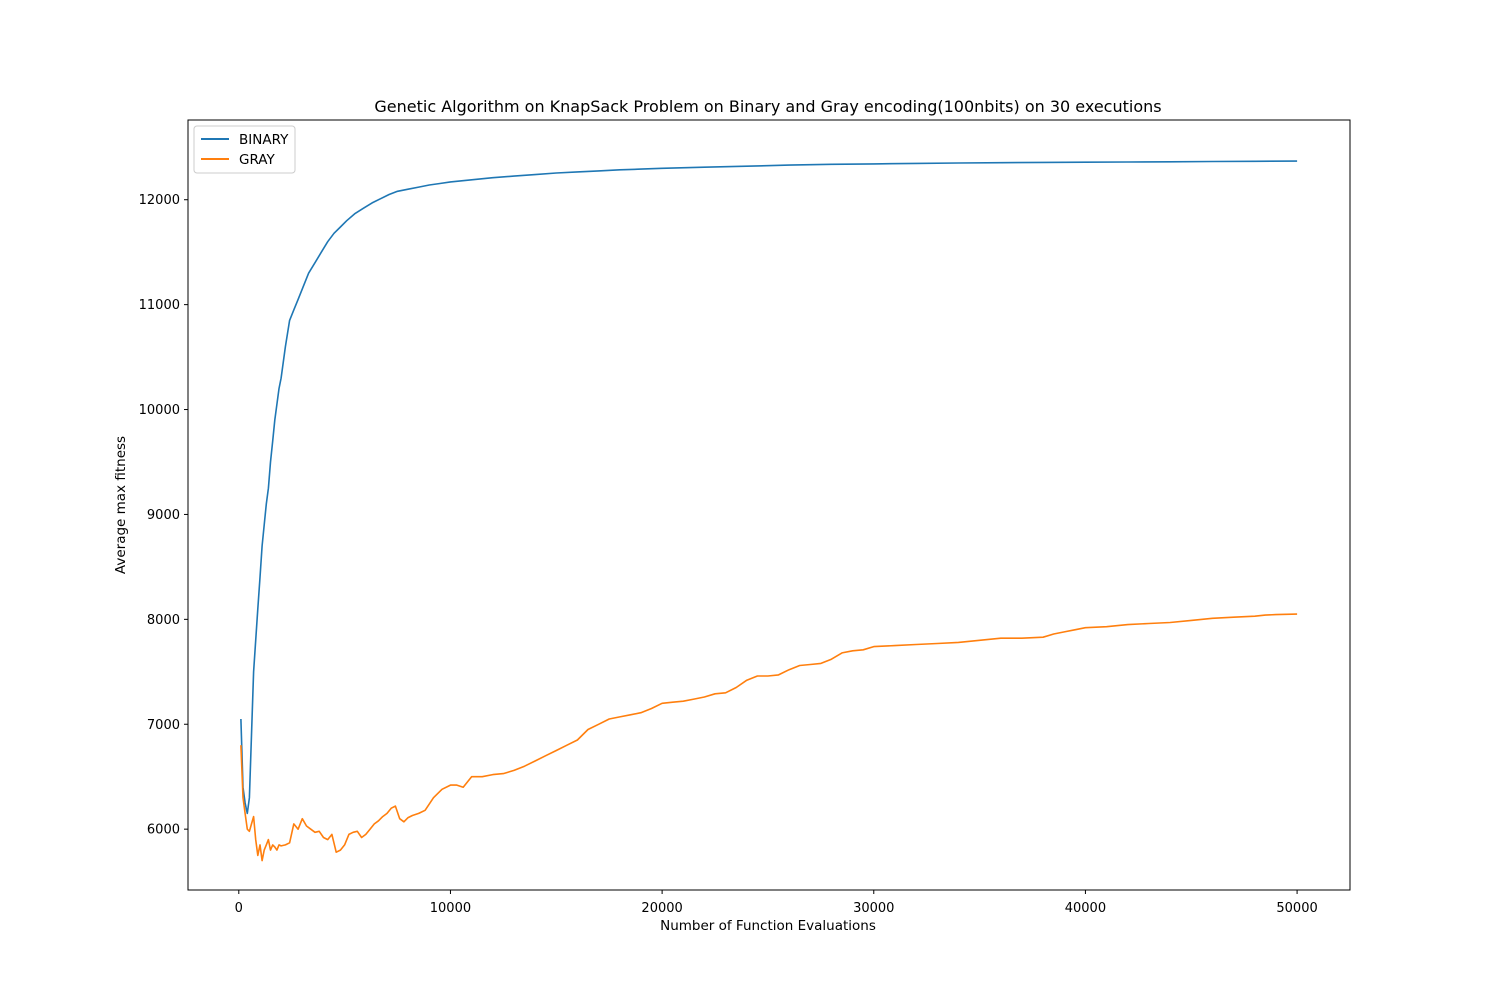 The height and width of the screenshot is (1000, 1500). I want to click on y-tick-label: 12000, so click(159, 200).